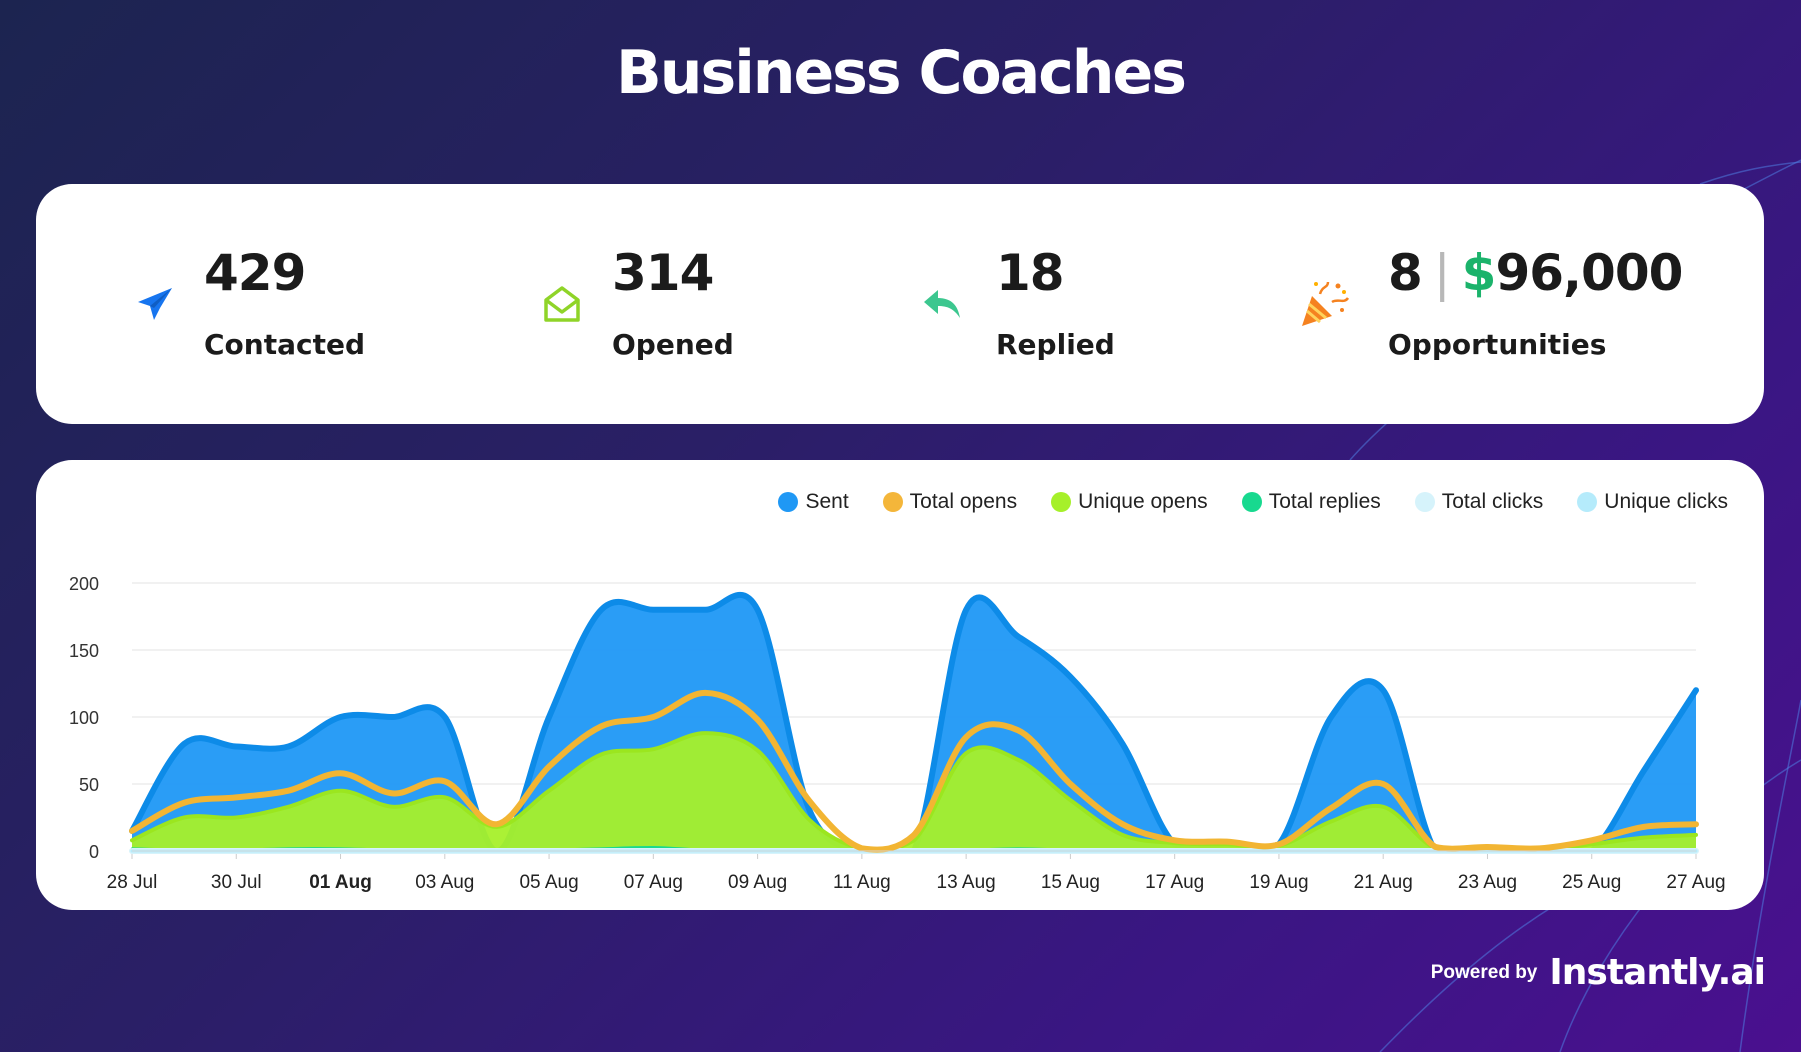  I want to click on legend-dot-total-clicks, so click(1424, 502).